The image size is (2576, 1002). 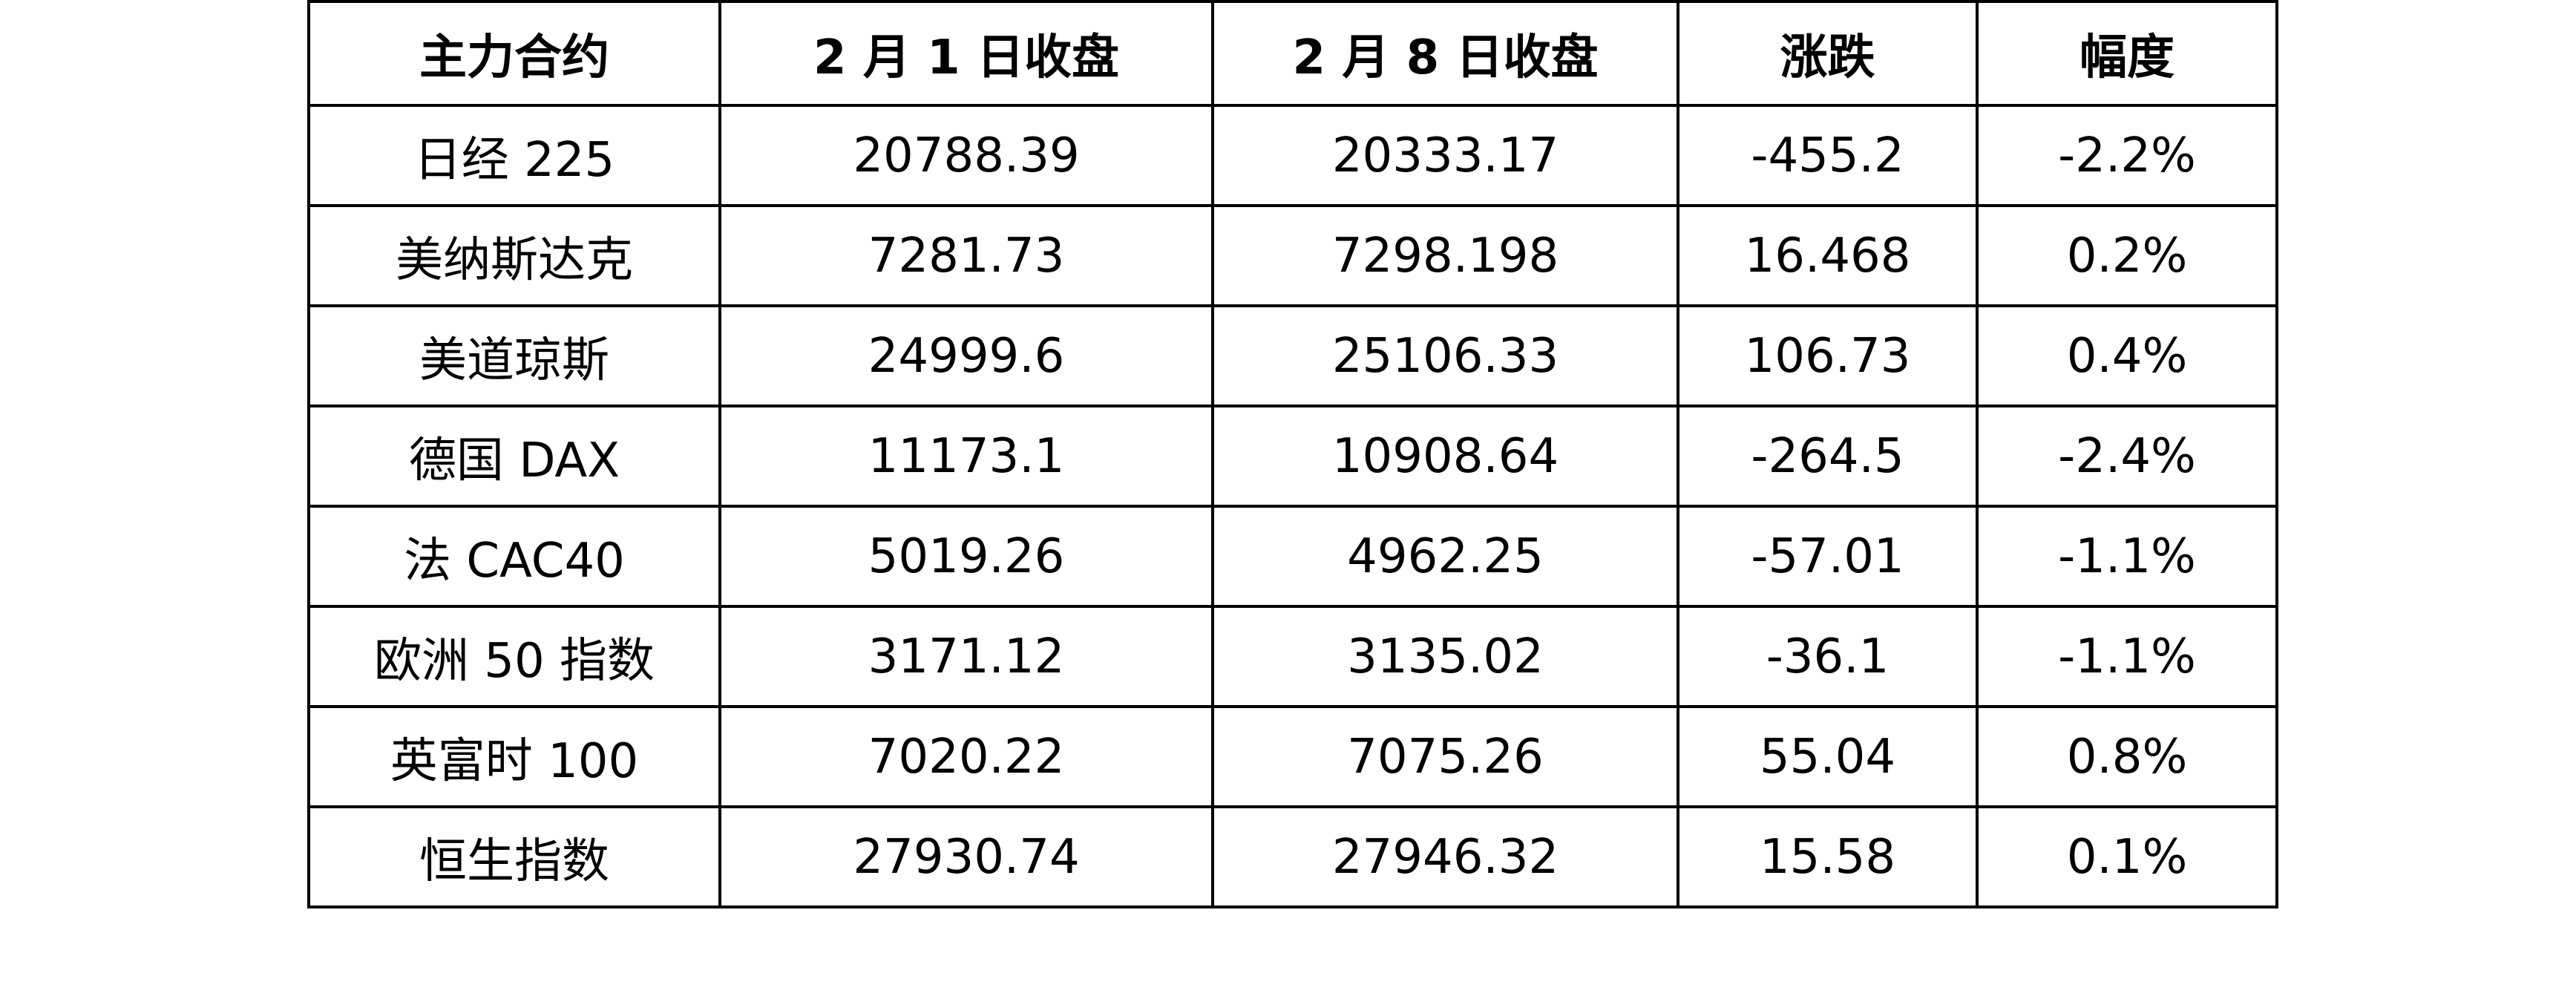 What do you see at coordinates (966, 556) in the screenshot?
I see `close-feb1-cell: 5019.26` at bounding box center [966, 556].